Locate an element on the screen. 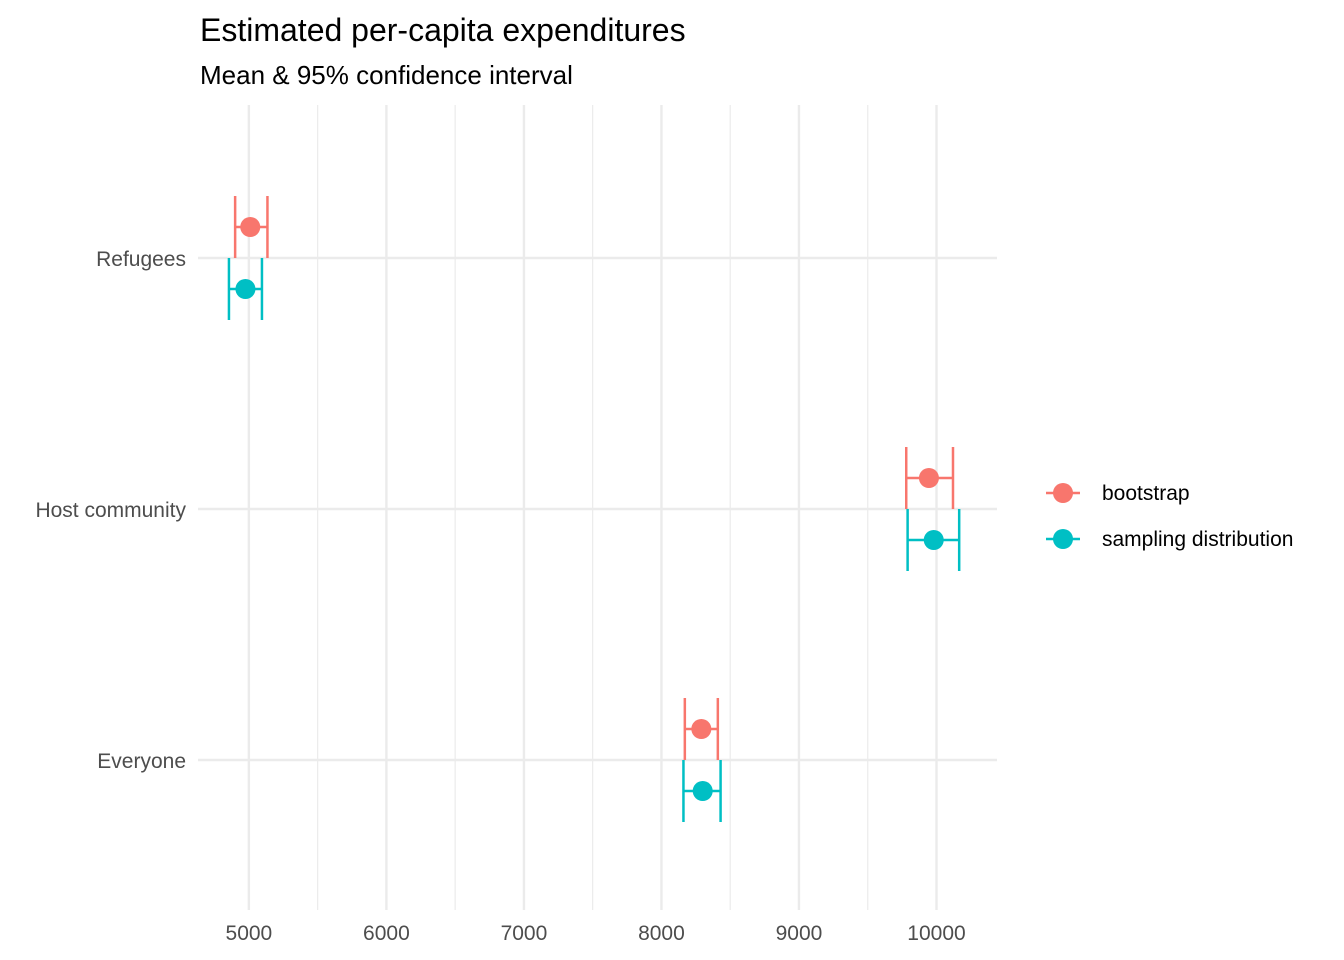 The image size is (1344, 960). legend-label: bootstrap is located at coordinates (1146, 493).